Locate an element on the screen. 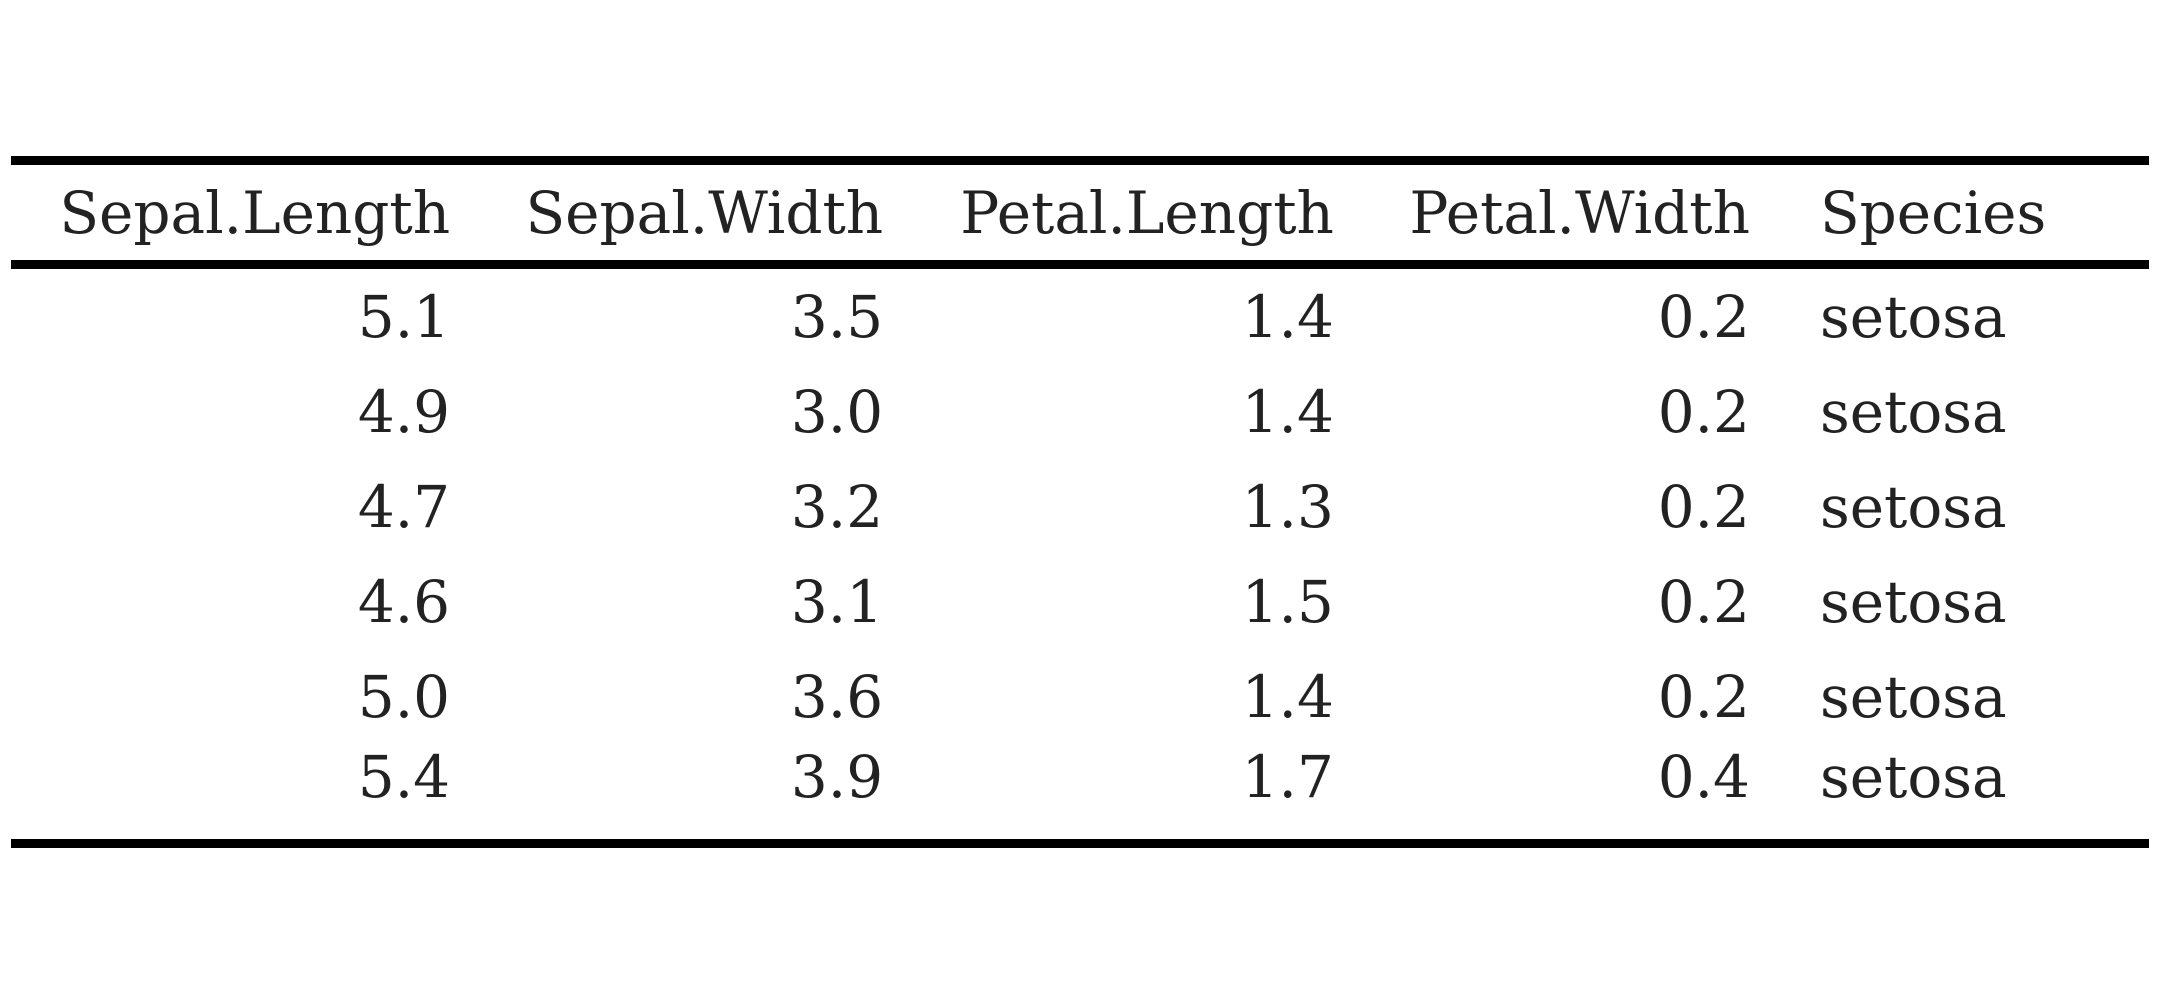  table-row: 5.0 3.6 1.4 0.2 setosa is located at coordinates (1080, 696).